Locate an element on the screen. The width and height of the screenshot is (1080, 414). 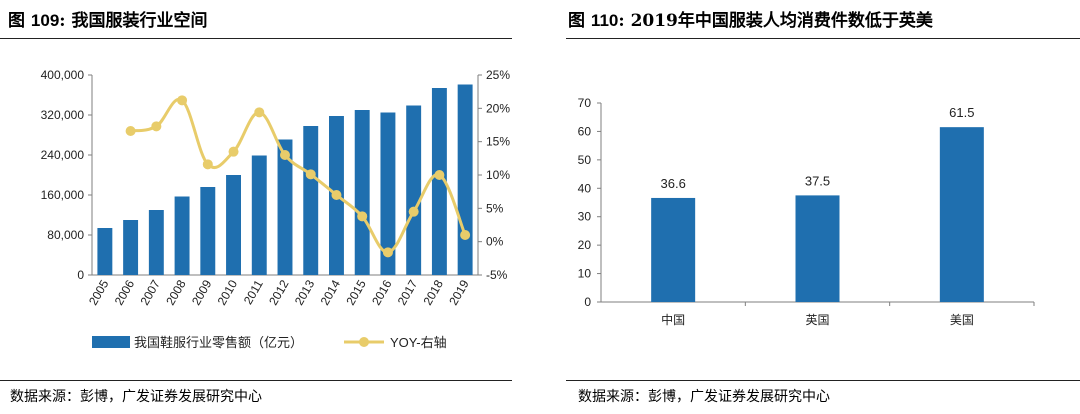
y-tick-label: 70 is located at coordinates (585, 103).